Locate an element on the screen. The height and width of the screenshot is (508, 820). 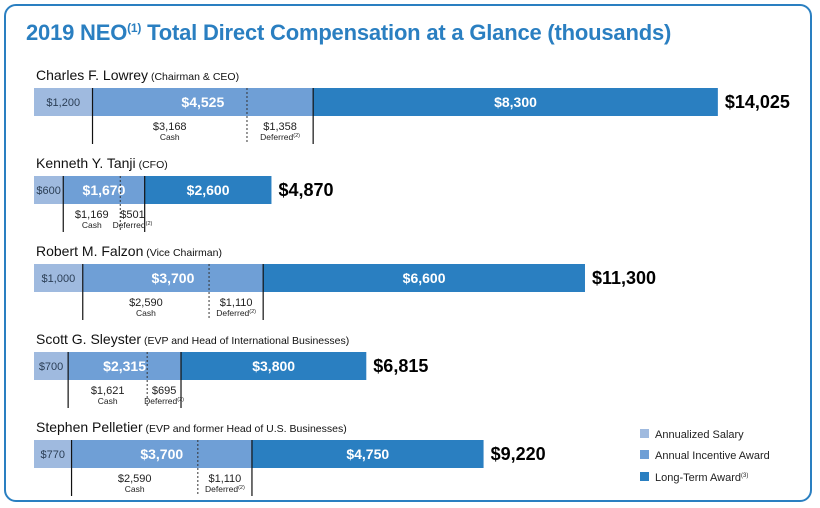
salary-value-label: $600 is located at coordinates (48, 191).